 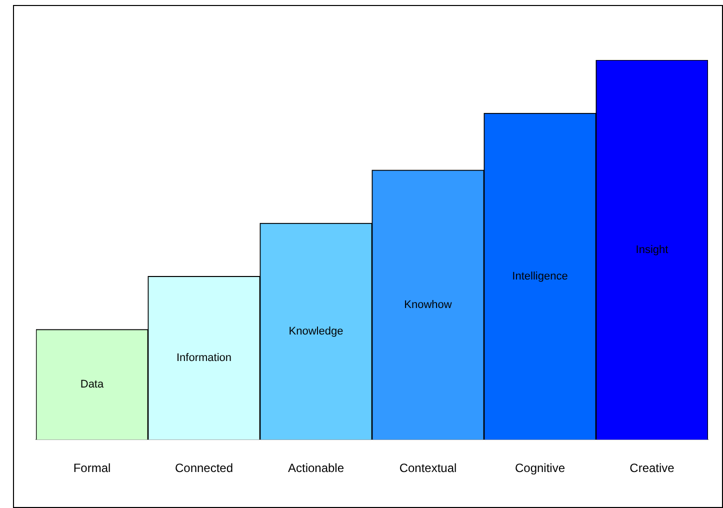 I want to click on x-tick-label: Formal, so click(x=92, y=468).